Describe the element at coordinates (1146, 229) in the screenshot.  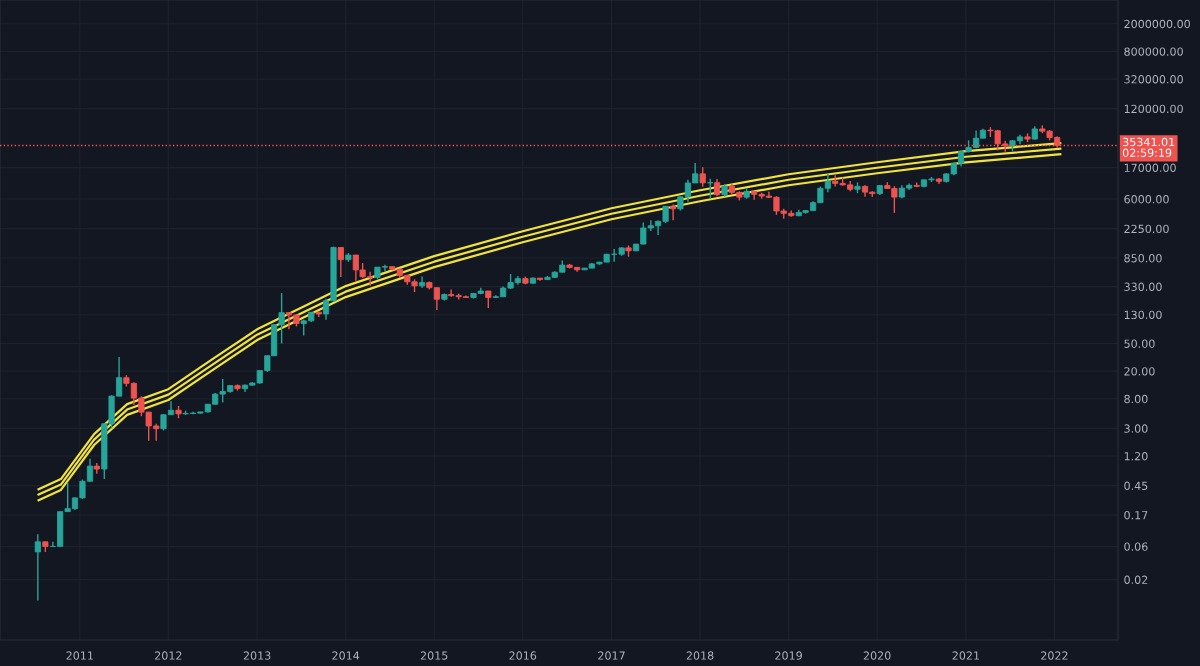
I see `y-tick-label: 2250.00` at that location.